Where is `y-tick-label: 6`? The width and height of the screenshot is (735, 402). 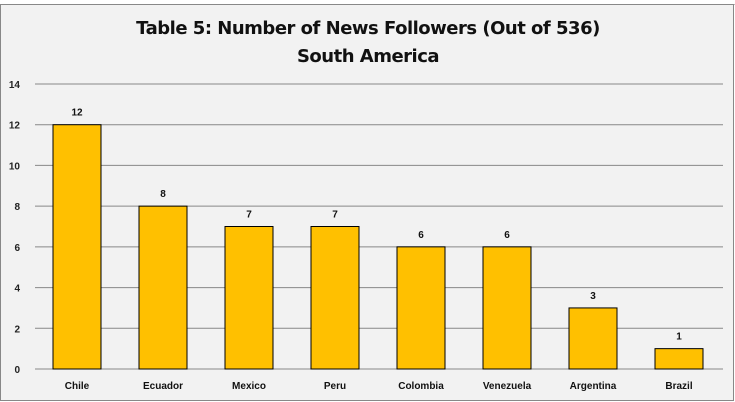
y-tick-label: 6 is located at coordinates (17, 248).